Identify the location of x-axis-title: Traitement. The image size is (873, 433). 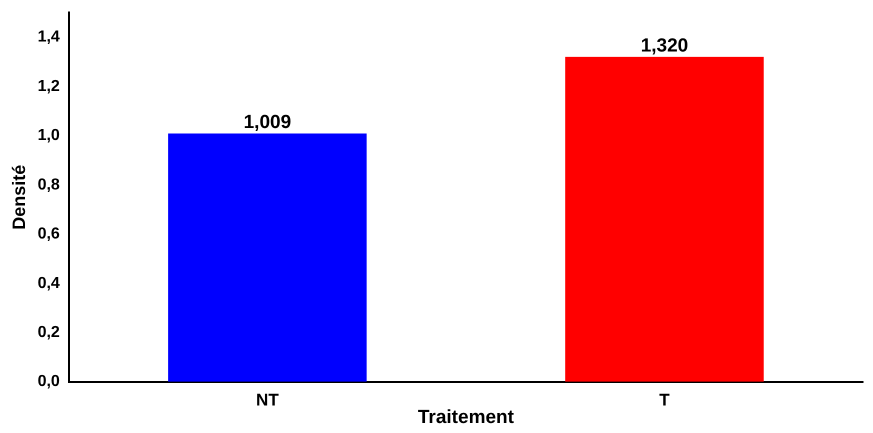
(466, 417).